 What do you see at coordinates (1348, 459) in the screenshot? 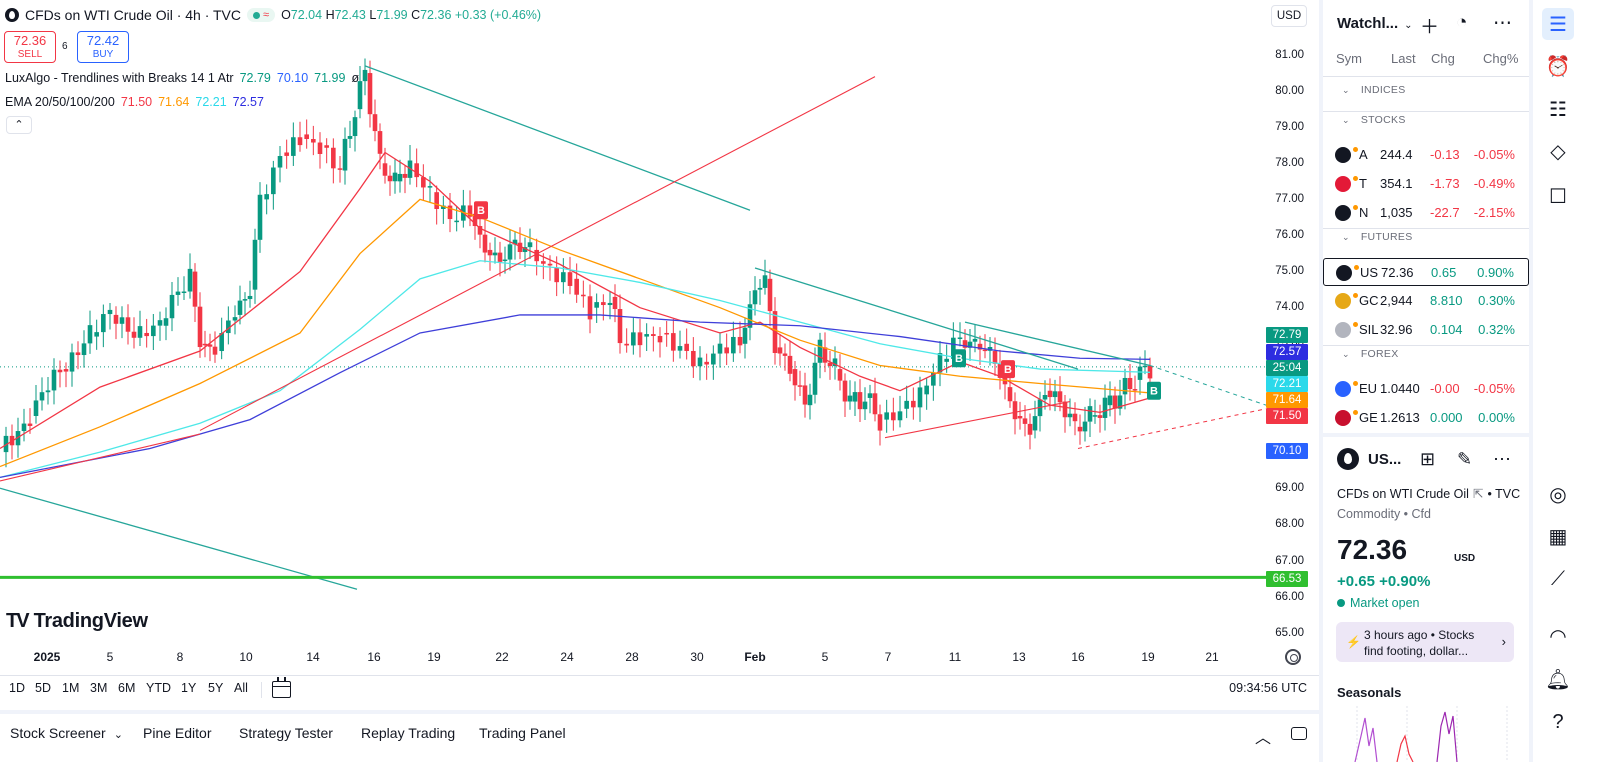
I see `crude-oil-logo-icon` at bounding box center [1348, 459].